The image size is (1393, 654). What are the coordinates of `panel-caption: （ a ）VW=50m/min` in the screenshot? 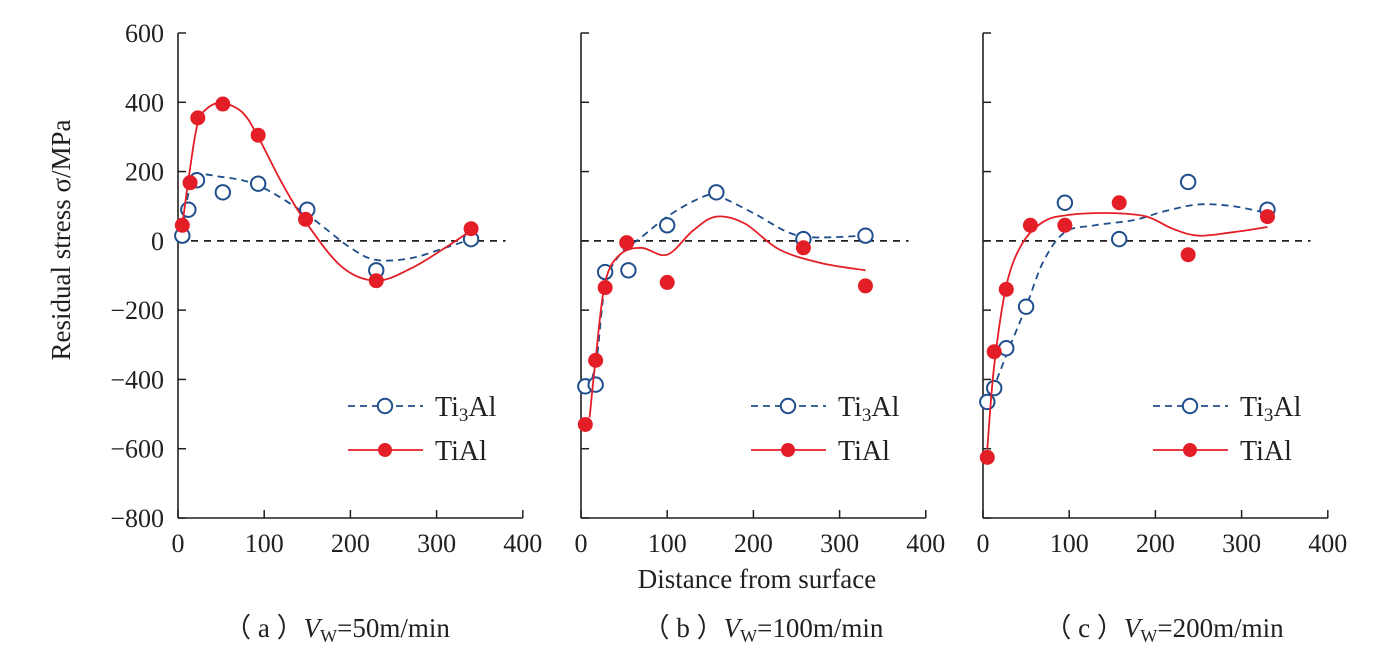 It's located at (337, 629).